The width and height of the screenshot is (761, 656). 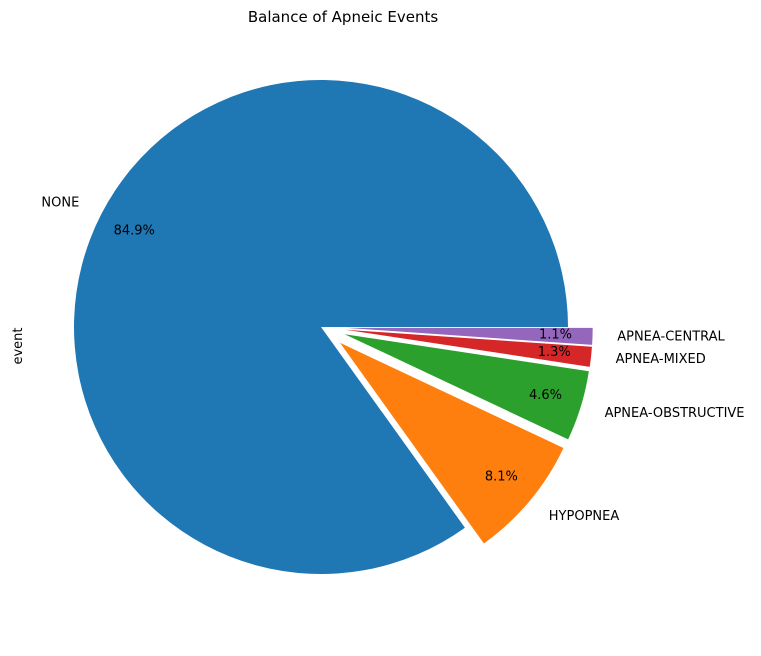 What do you see at coordinates (661, 359) in the screenshot?
I see `slice-label-apnea-mixed: APNEA-MIXED` at bounding box center [661, 359].